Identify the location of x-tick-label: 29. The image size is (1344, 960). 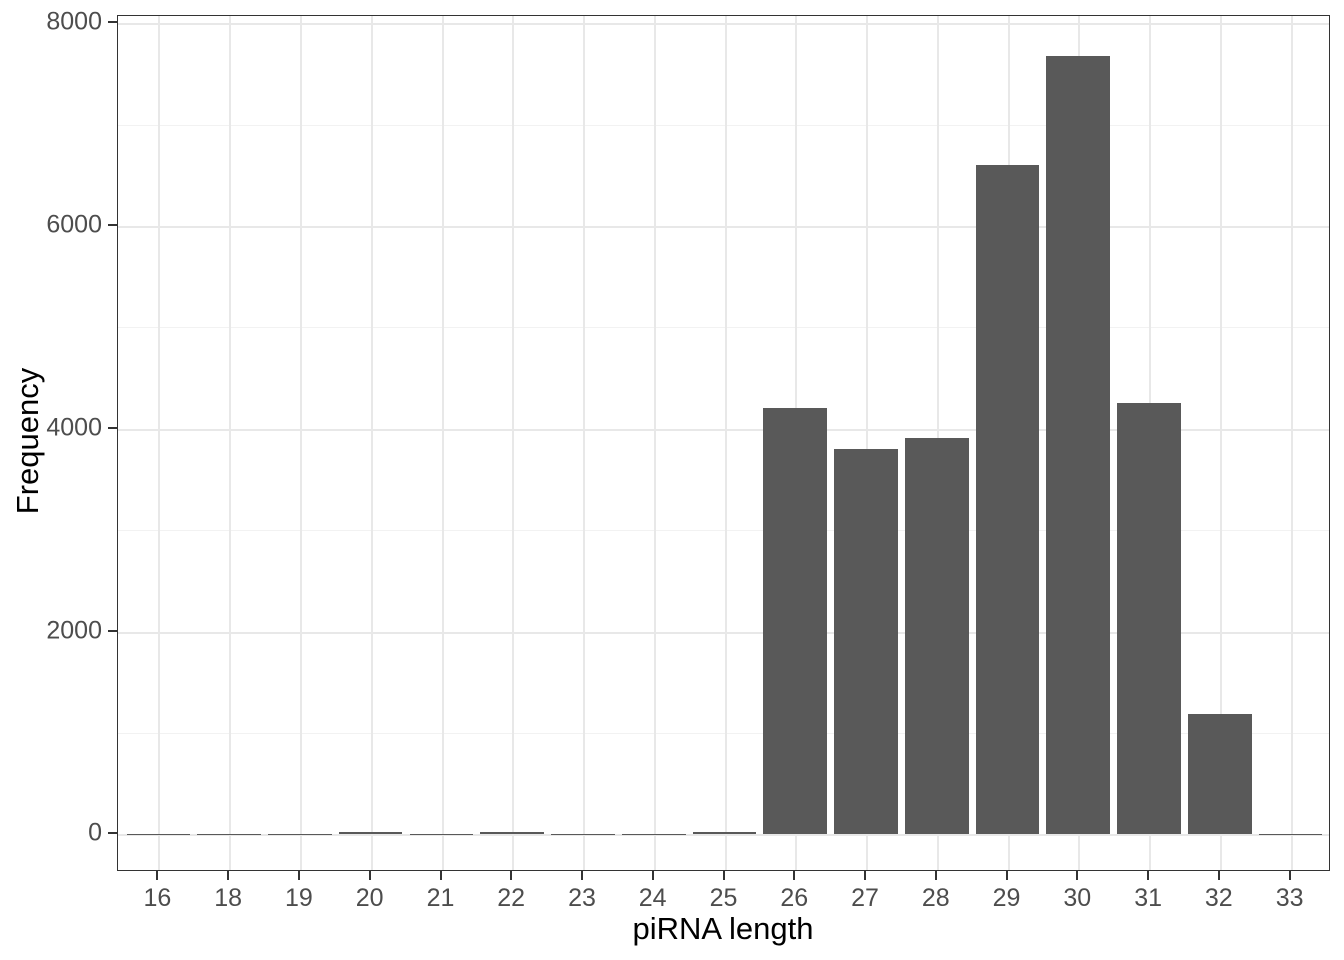
(1006, 898).